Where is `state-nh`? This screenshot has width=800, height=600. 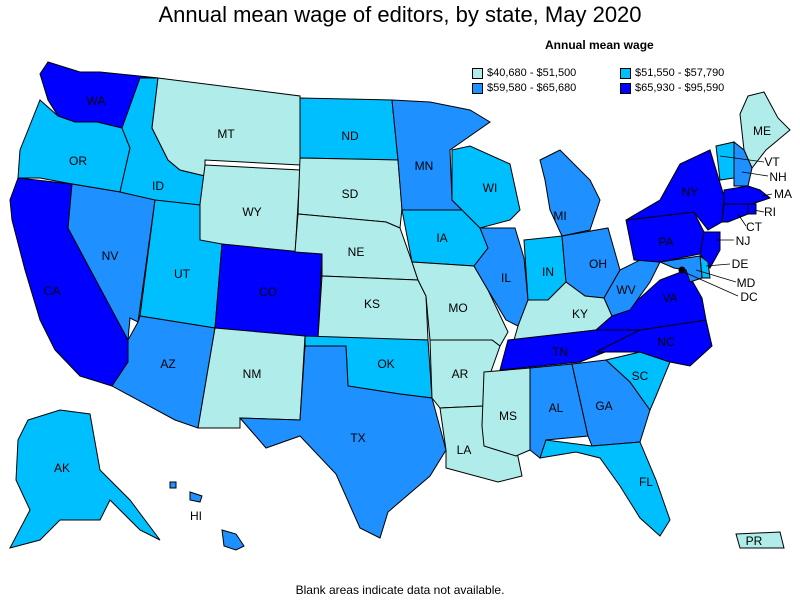 state-nh is located at coordinates (743, 163).